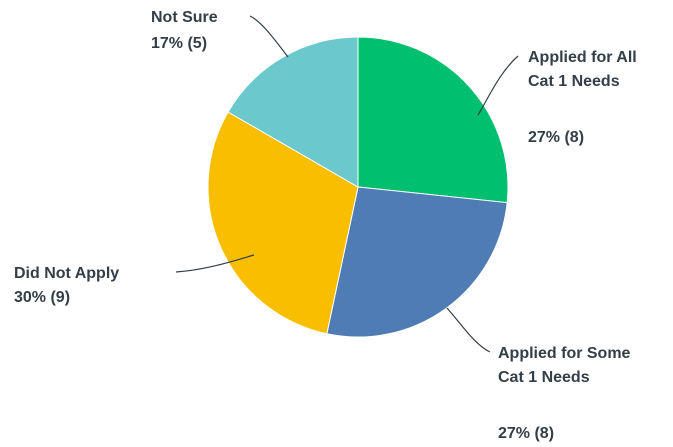 The height and width of the screenshot is (447, 673). I want to click on slice-label-line: Applied for Some, so click(564, 353).